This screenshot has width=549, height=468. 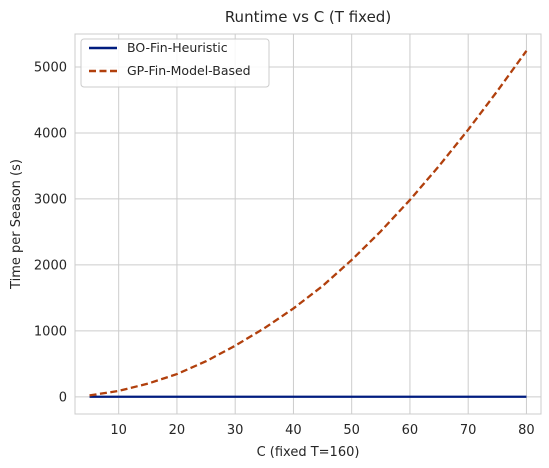 What do you see at coordinates (50, 331) in the screenshot?
I see `y-tick-label: 1000` at bounding box center [50, 331].